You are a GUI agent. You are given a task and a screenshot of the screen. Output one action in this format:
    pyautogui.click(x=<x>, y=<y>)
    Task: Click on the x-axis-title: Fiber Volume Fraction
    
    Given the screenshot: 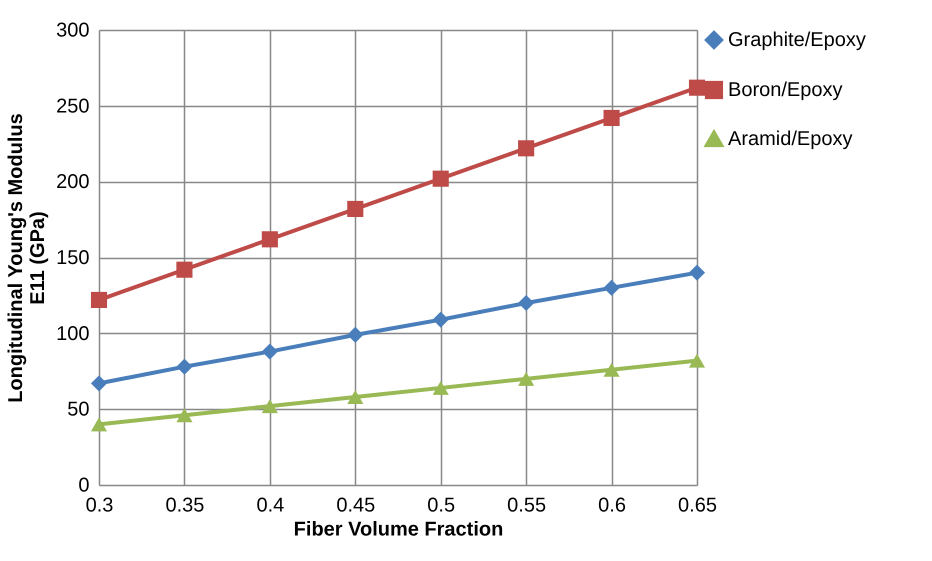 What is the action you would take?
    pyautogui.click(x=399, y=529)
    